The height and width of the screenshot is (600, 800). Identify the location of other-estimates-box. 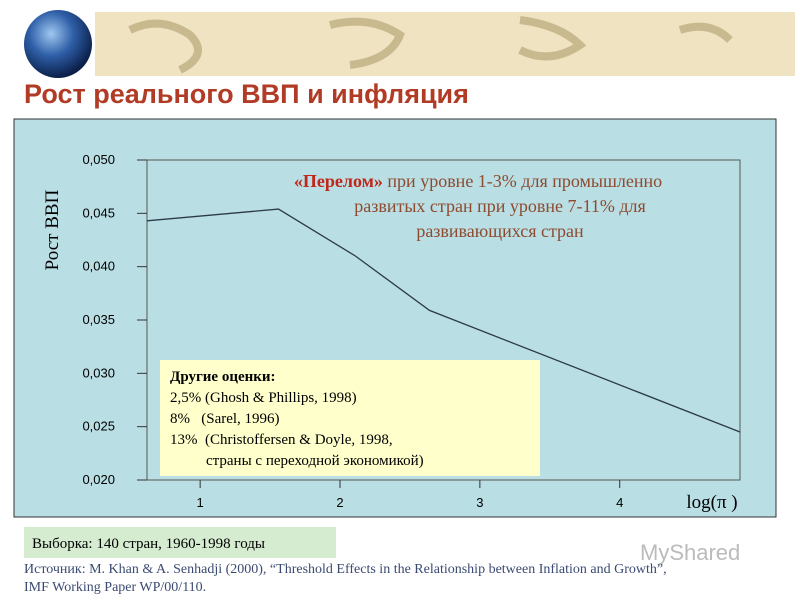
(350, 418).